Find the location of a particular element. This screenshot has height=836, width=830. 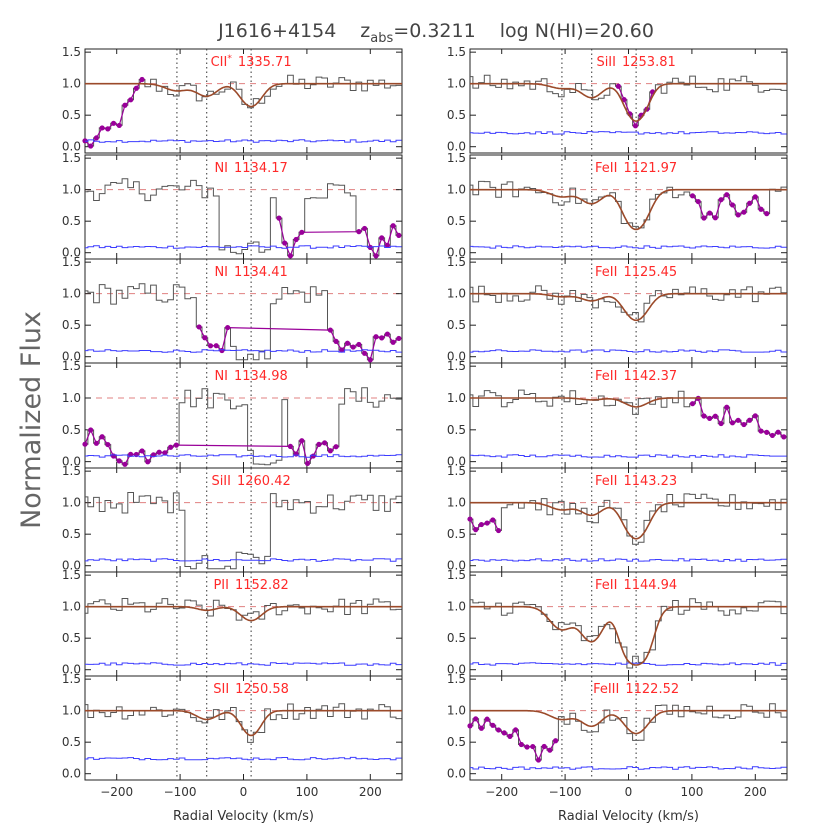

title-object: J1616+4154 is located at coordinates (276, 31).